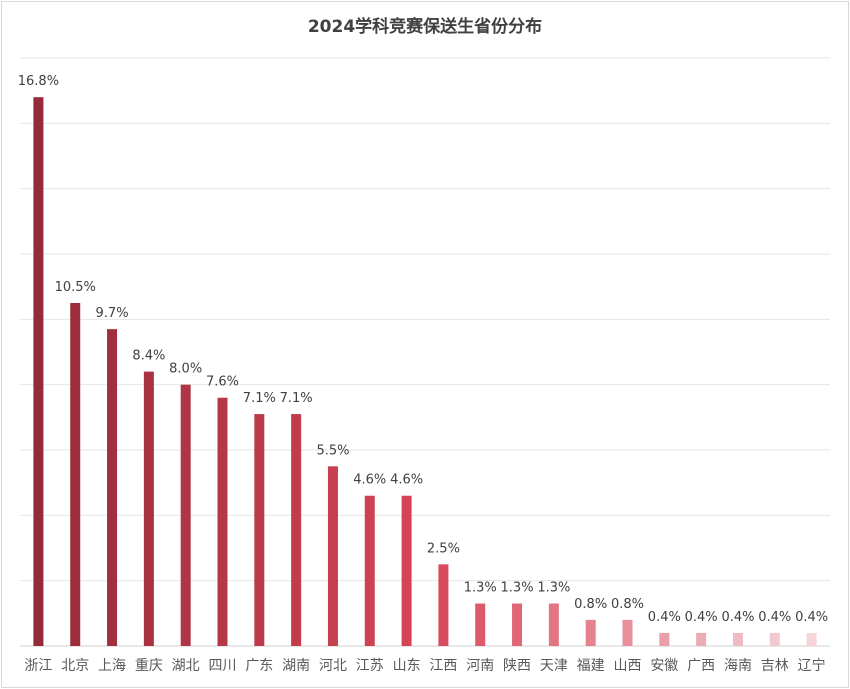 This screenshot has width=850, height=689. What do you see at coordinates (75, 287) in the screenshot?
I see `data-label: 10.5%` at bounding box center [75, 287].